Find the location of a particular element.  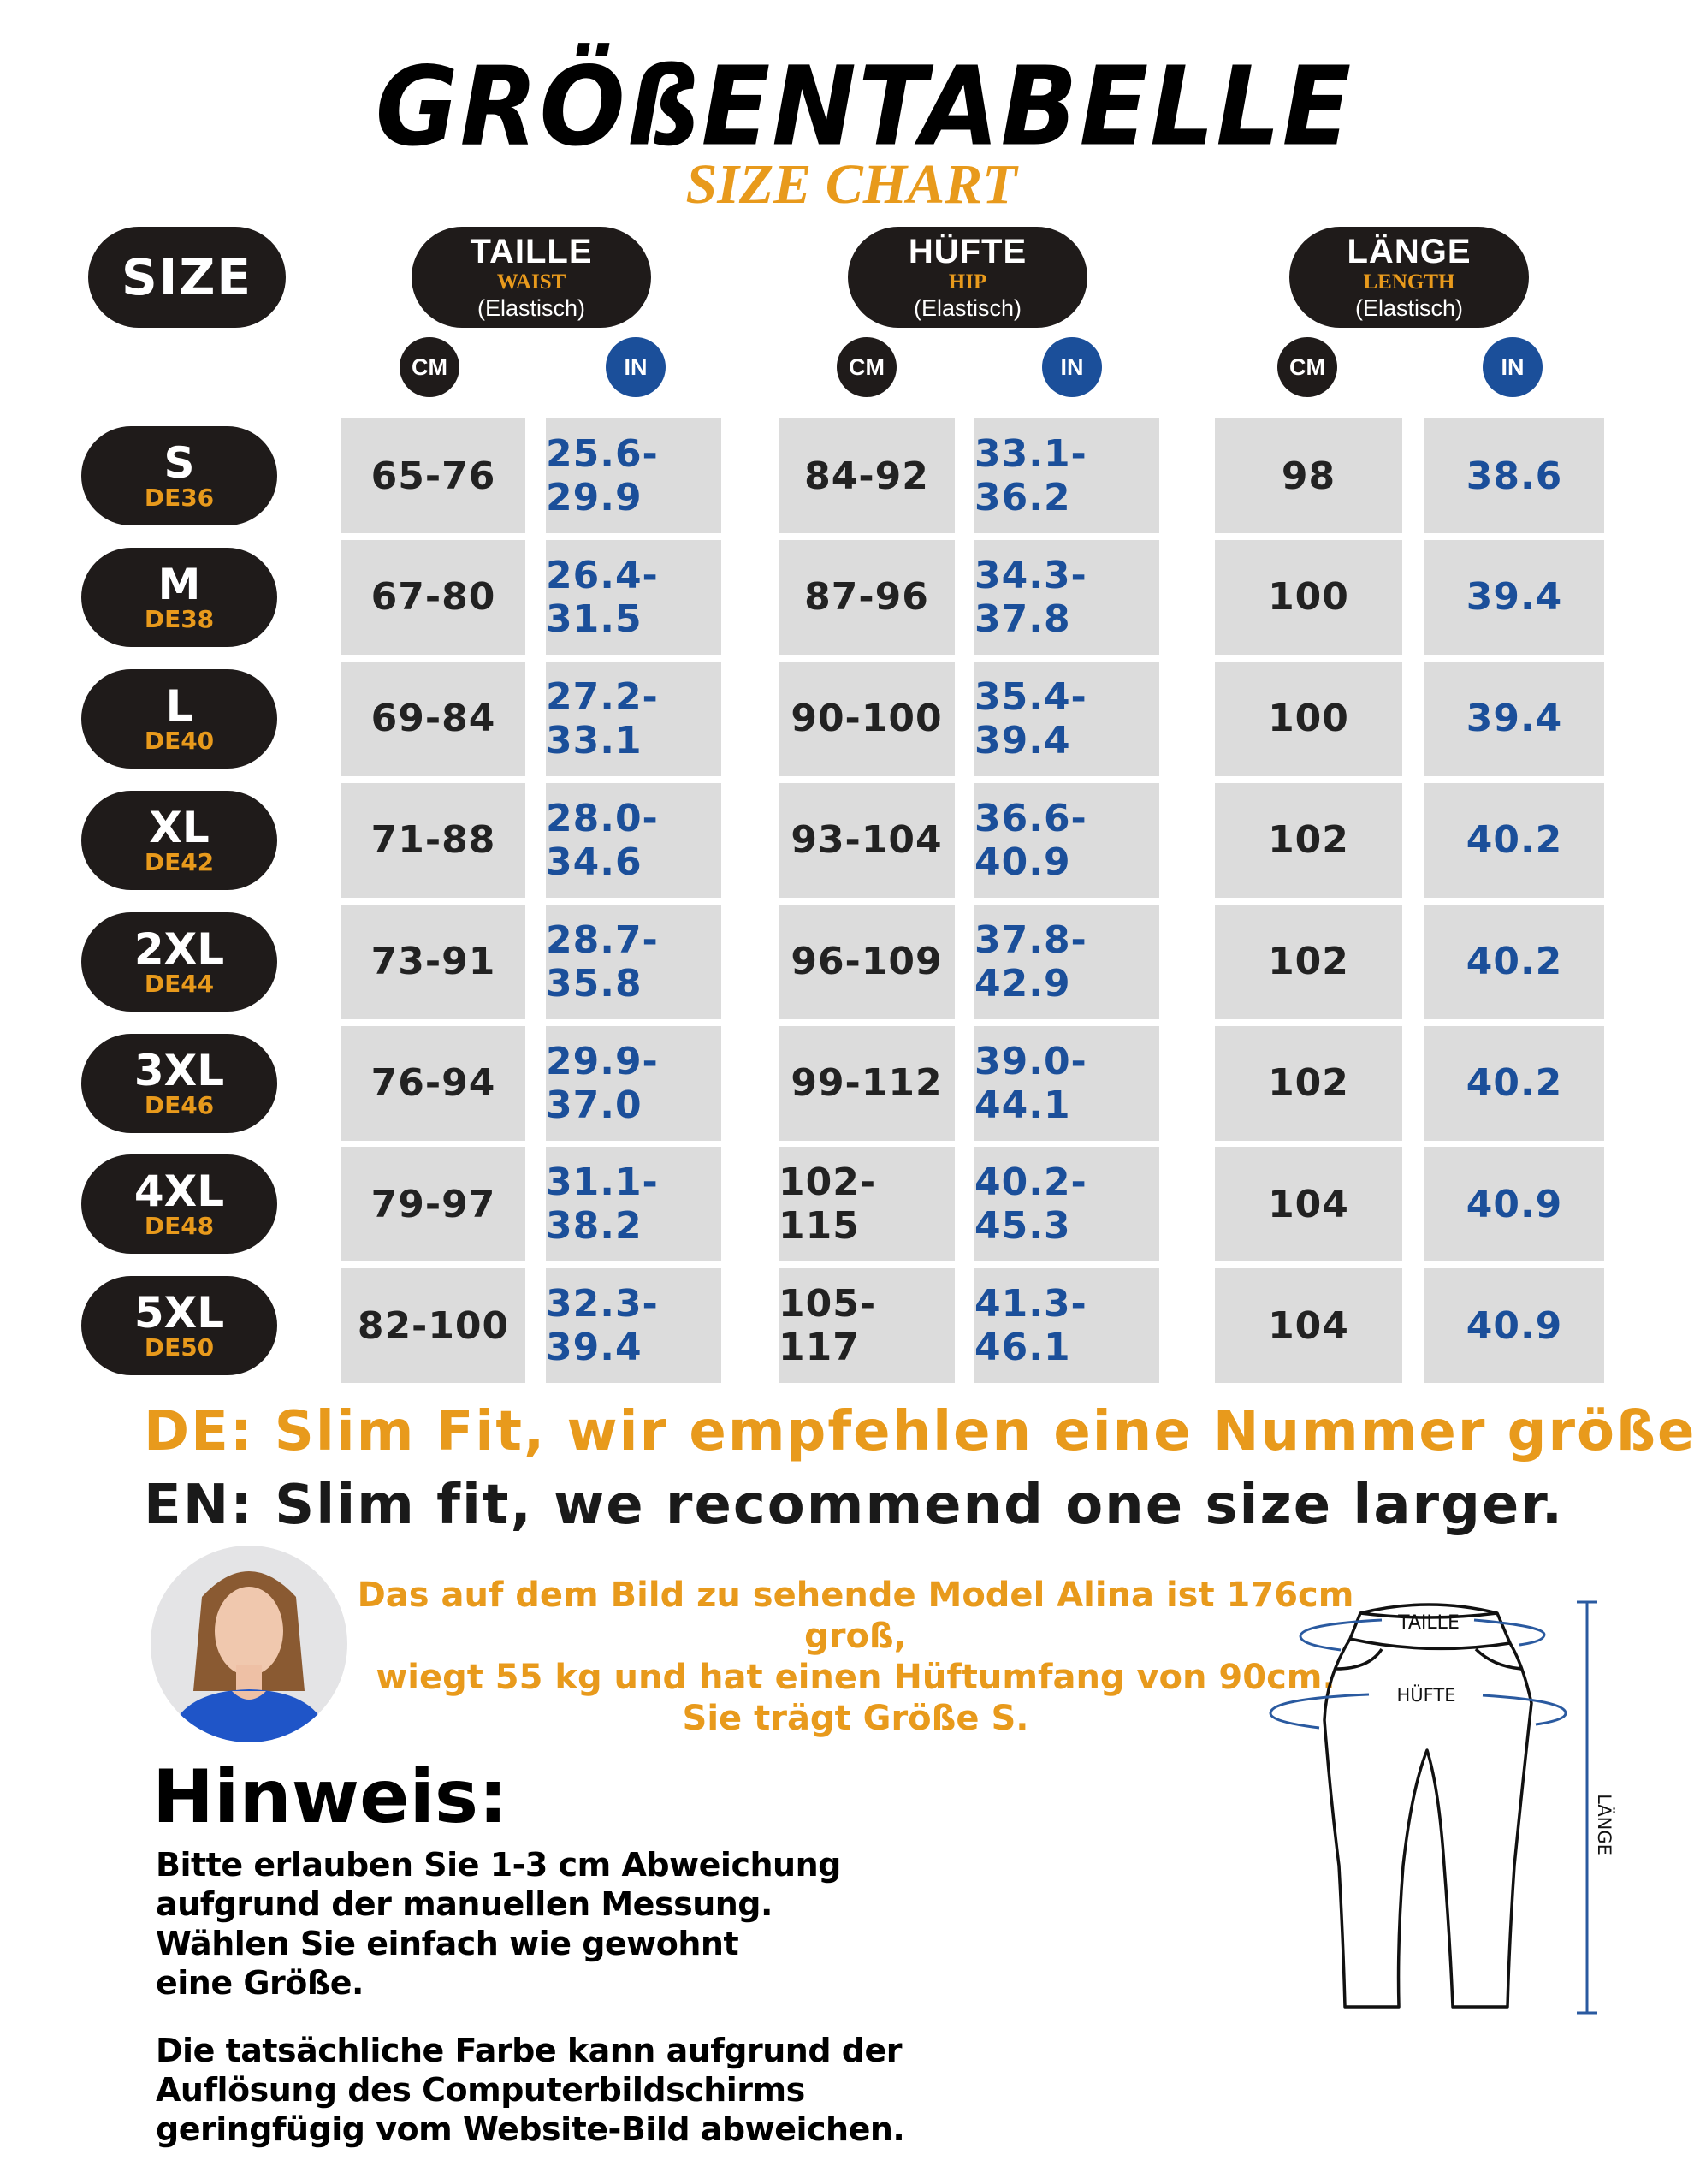

header-waist-en: WAIST is located at coordinates (531, 282).